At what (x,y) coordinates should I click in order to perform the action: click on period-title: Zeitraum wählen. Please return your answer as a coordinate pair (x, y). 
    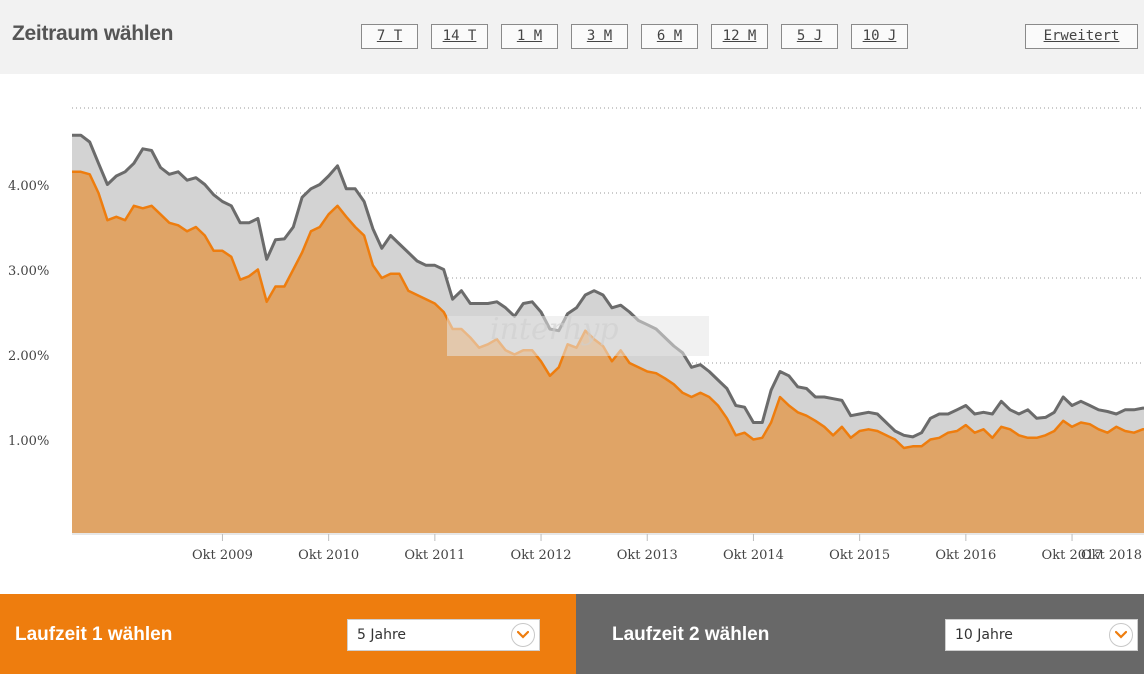
    Looking at the image, I should click on (93, 33).